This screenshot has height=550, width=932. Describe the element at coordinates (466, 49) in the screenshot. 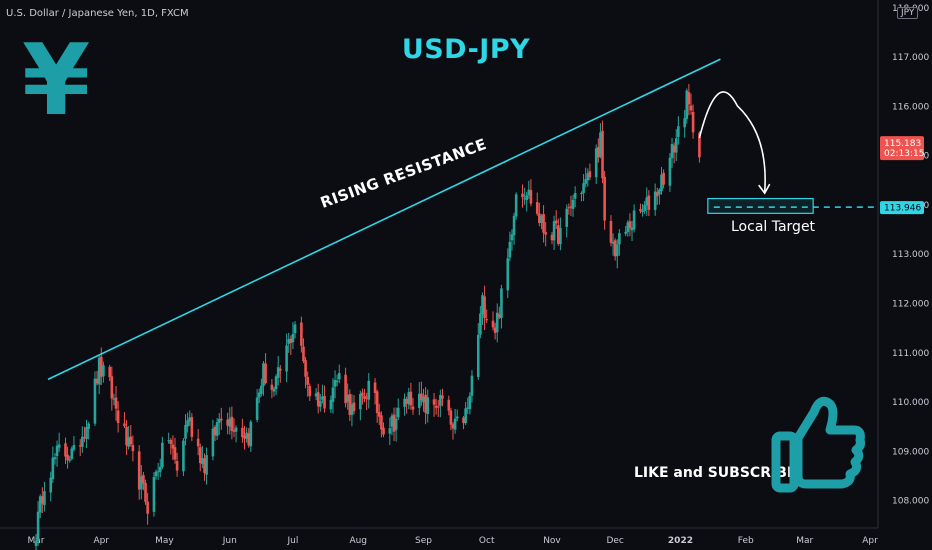

I see `chart-title: USD-JPY` at that location.